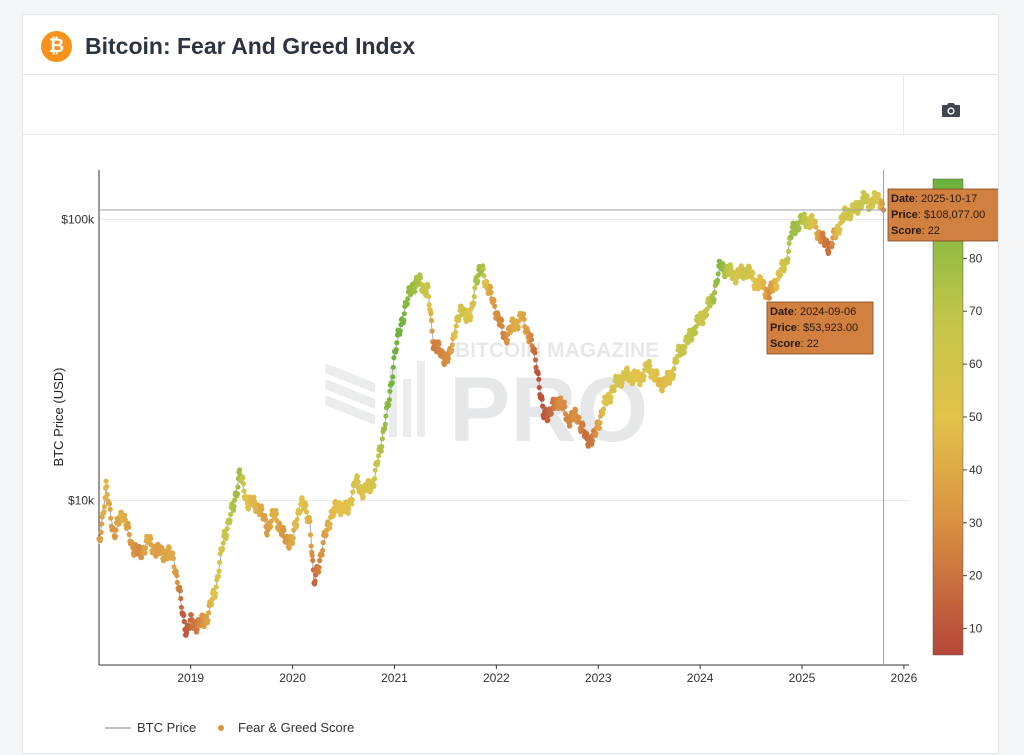 The height and width of the screenshot is (755, 1024). I want to click on colorbar-ticks: 10 20 30 40 50 60 70 80, so click(973, 443).